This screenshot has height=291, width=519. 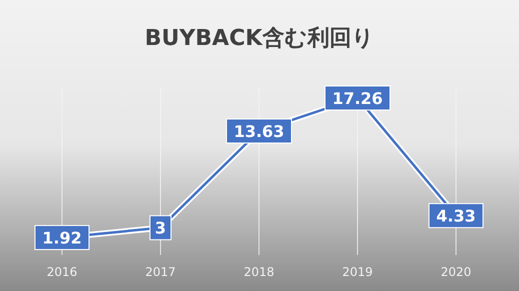 I want to click on data-label: 13.63, so click(x=259, y=132).